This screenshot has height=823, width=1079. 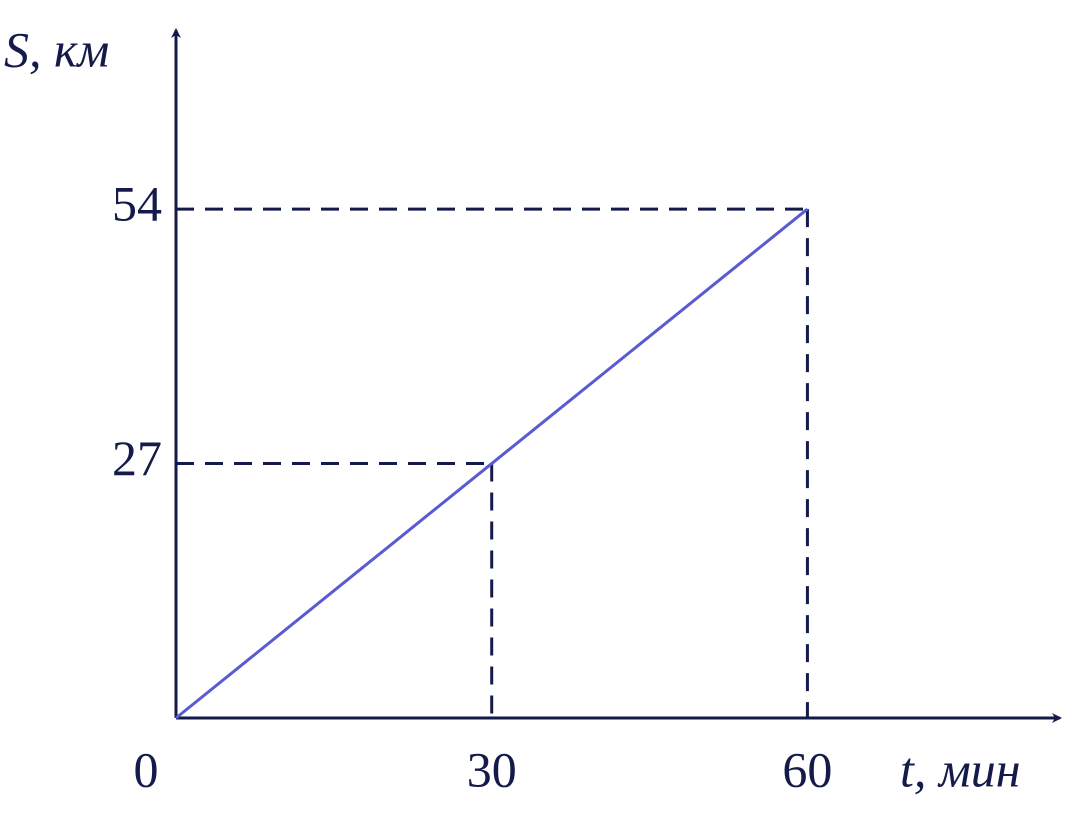 I want to click on x-tick-label: 0, so click(x=146, y=769).